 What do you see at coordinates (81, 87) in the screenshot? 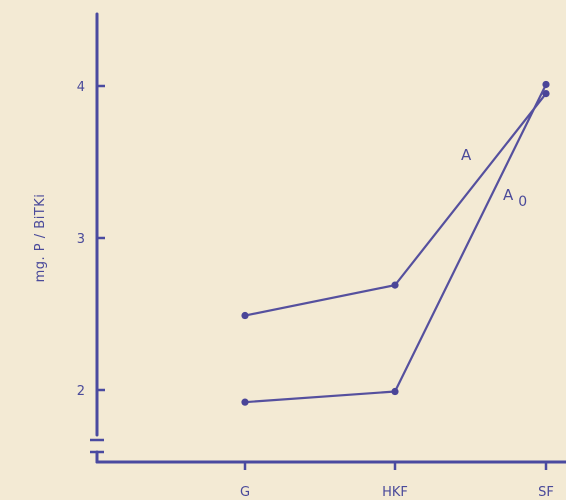
I see `y-tick-label: 4` at bounding box center [81, 87].